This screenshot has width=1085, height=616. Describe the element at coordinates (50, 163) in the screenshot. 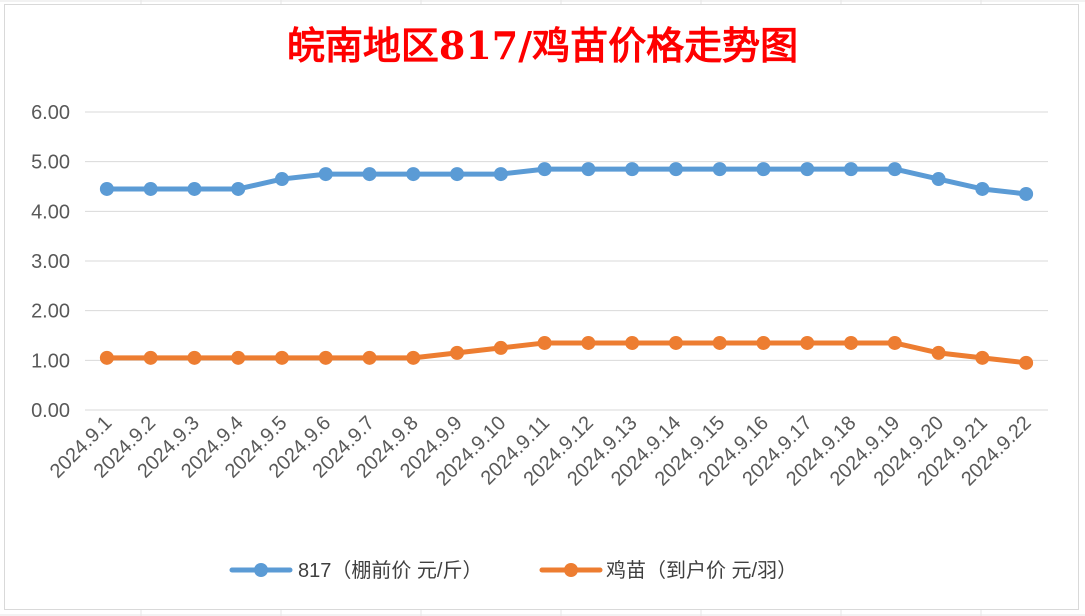

I see `y-tick-label: 5.00` at that location.